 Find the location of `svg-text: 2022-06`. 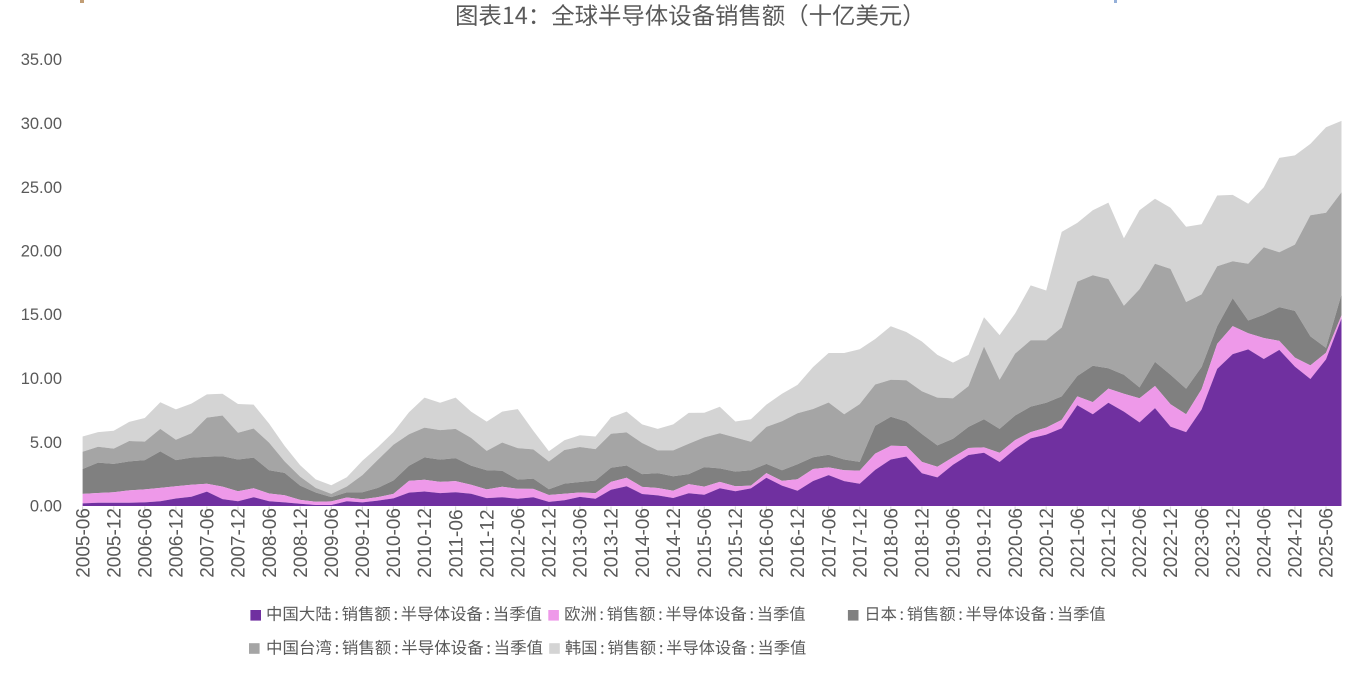

svg-text: 2022-06 is located at coordinates (1140, 543).